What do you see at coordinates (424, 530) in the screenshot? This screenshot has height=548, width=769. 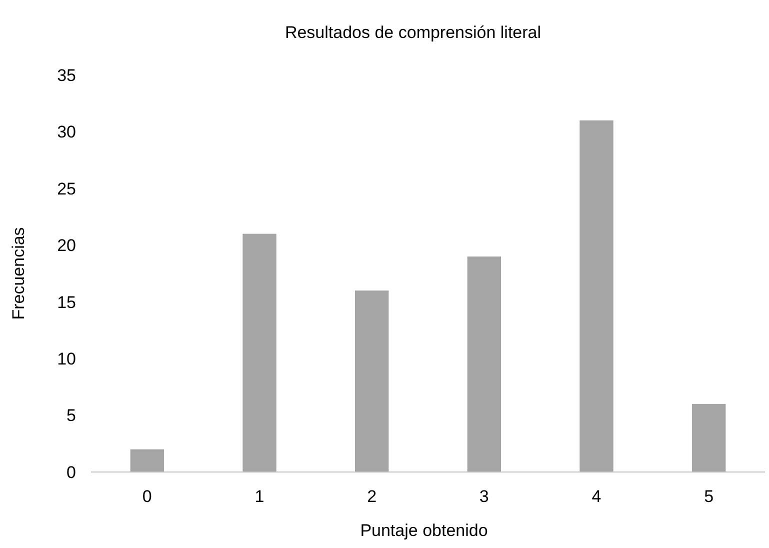 I see `x-axis-title: Puntaje obtenido` at bounding box center [424, 530].